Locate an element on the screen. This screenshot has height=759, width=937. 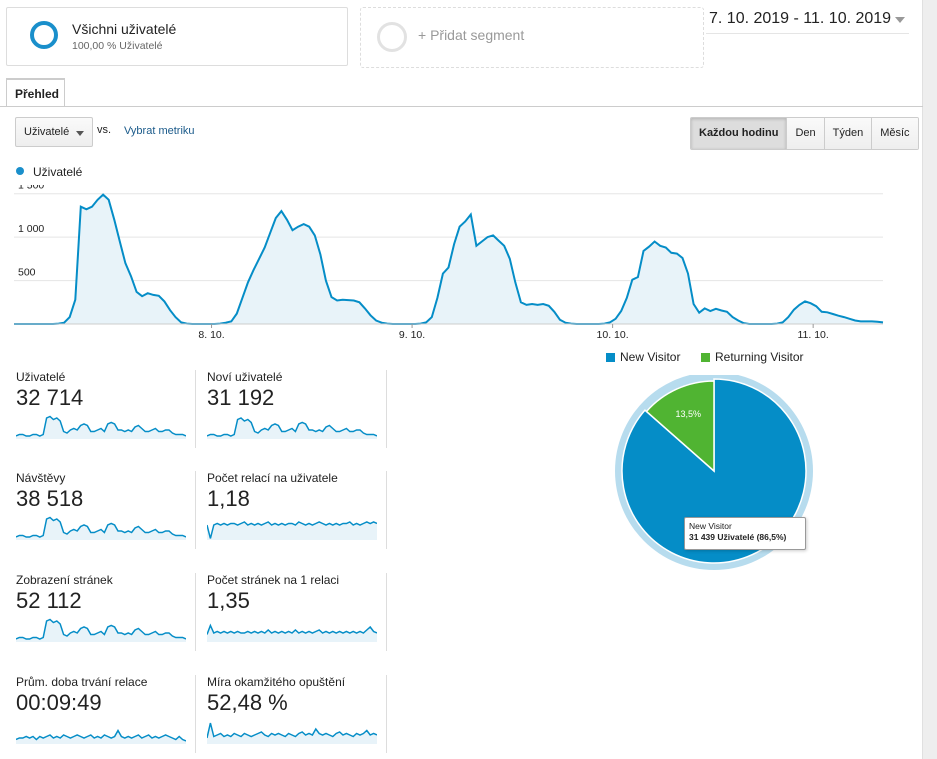
metric-name: Počet relací na uživatele is located at coordinates (272, 478).